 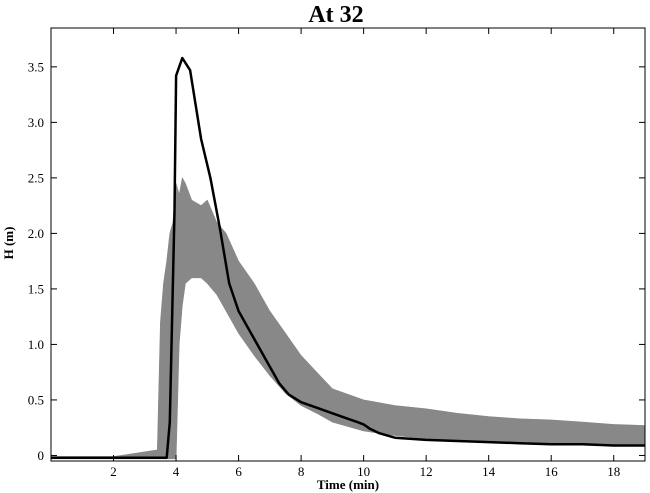 What do you see at coordinates (301, 471) in the screenshot?
I see `x-tick-label: 8` at bounding box center [301, 471].